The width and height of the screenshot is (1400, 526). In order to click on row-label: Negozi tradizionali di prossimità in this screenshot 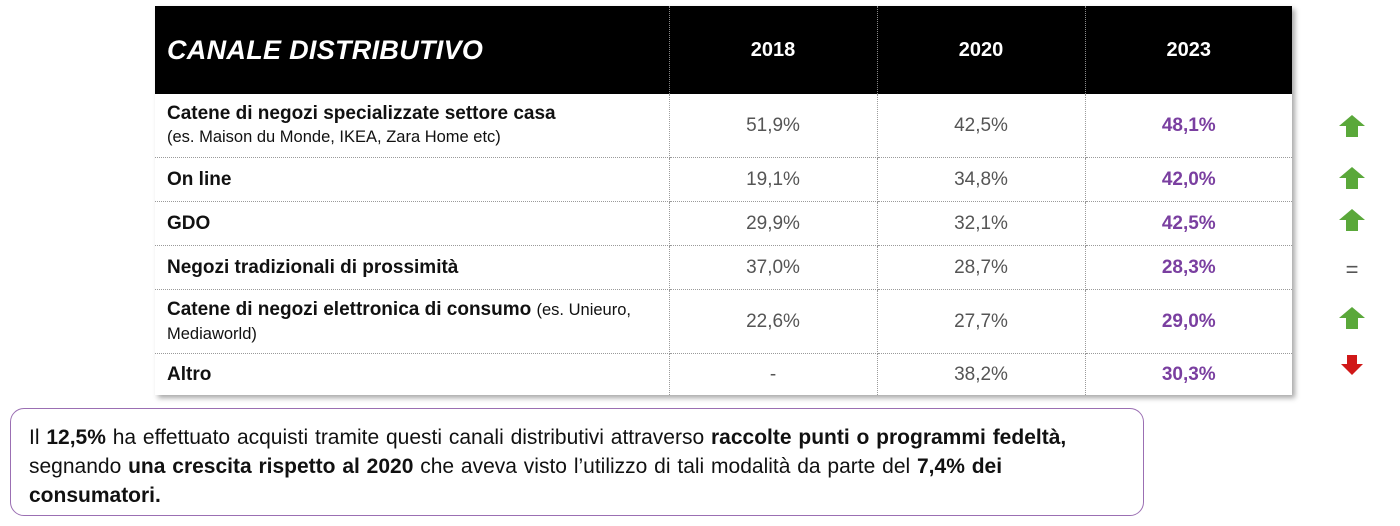, I will do `click(412, 267)`.